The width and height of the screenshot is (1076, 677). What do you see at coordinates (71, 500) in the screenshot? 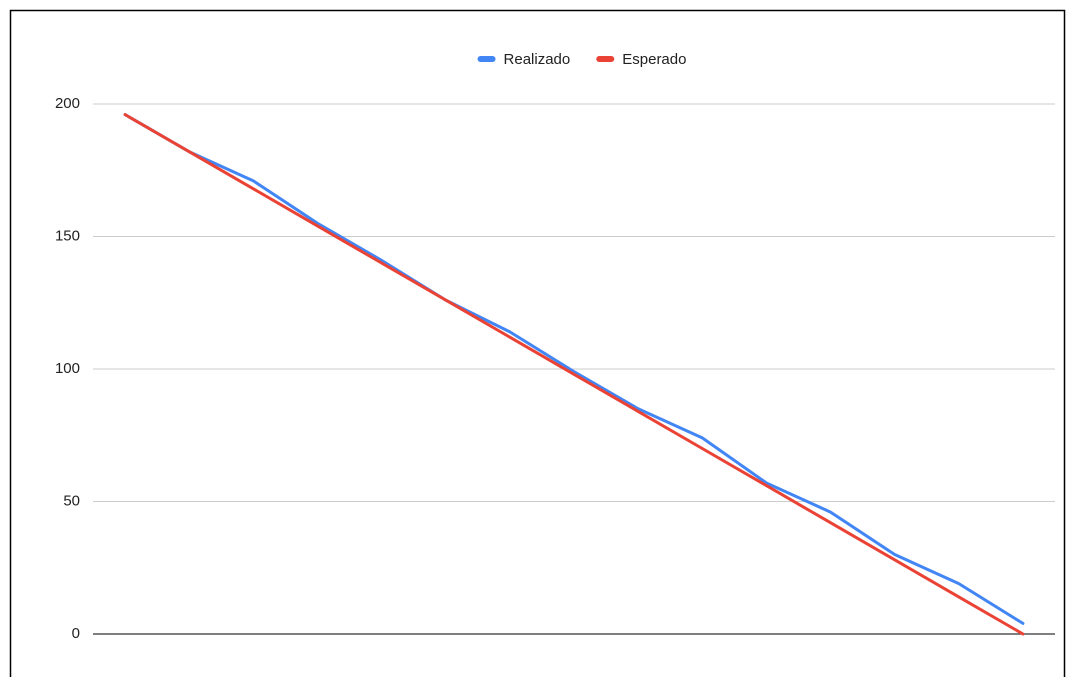
I see `y-tick-label: 50` at bounding box center [71, 500].